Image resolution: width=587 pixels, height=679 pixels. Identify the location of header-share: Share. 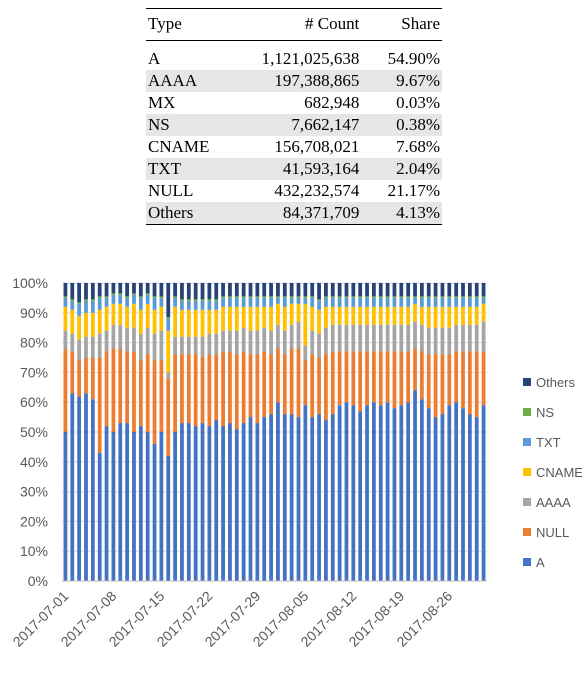
(420, 23).